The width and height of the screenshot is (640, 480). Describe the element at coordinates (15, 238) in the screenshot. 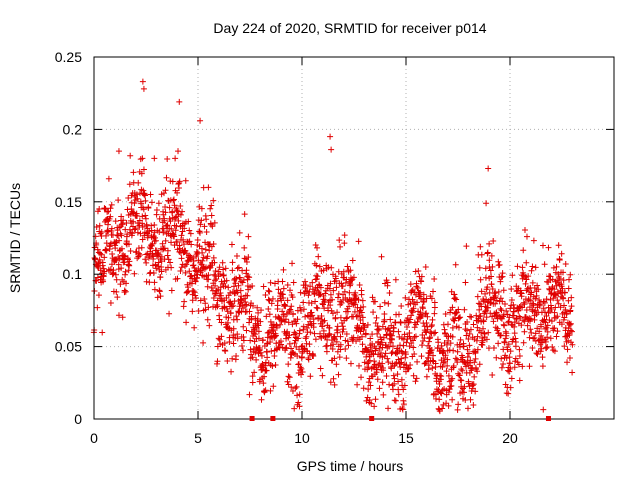

I see `y-axis-title: SRMTID / TECUs` at that location.